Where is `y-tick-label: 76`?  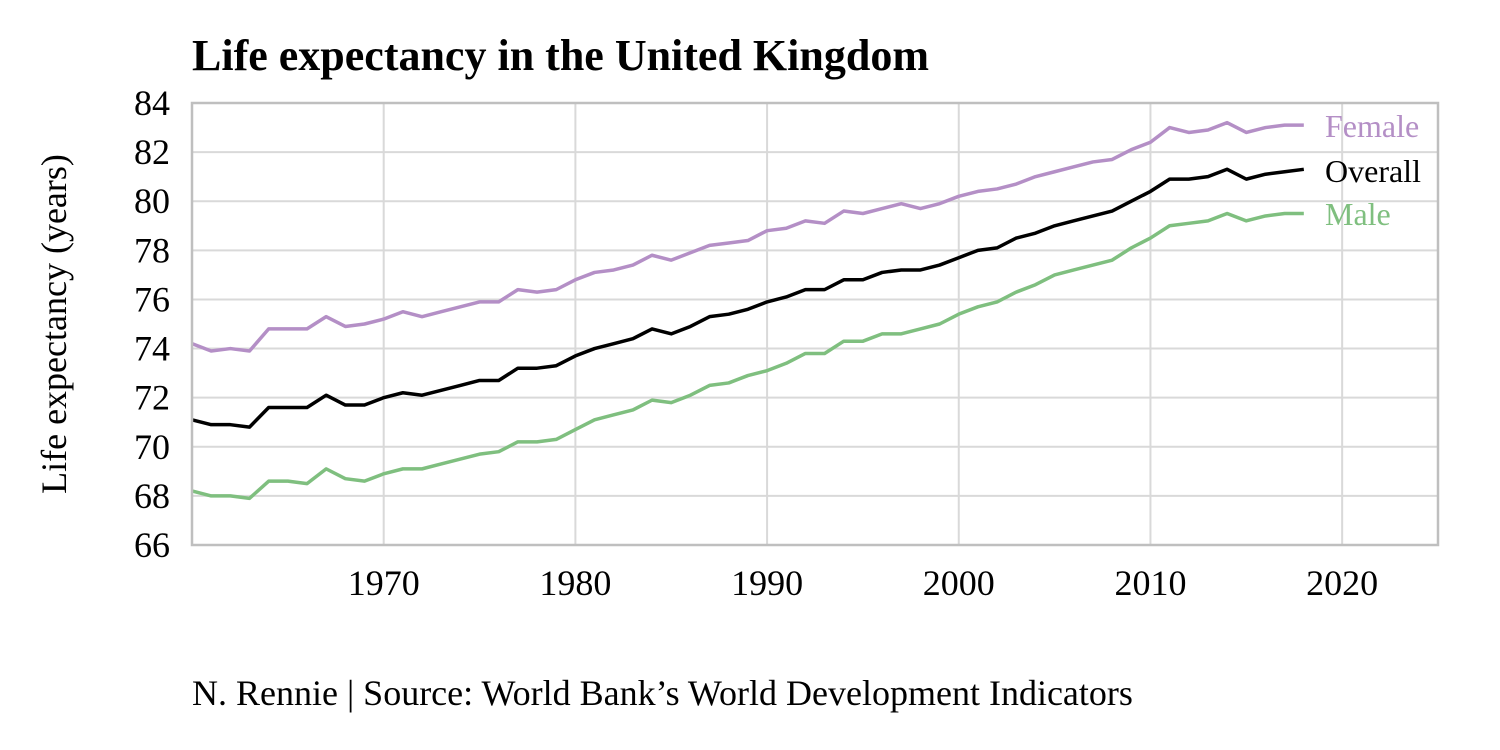 y-tick-label: 76 is located at coordinates (152, 299).